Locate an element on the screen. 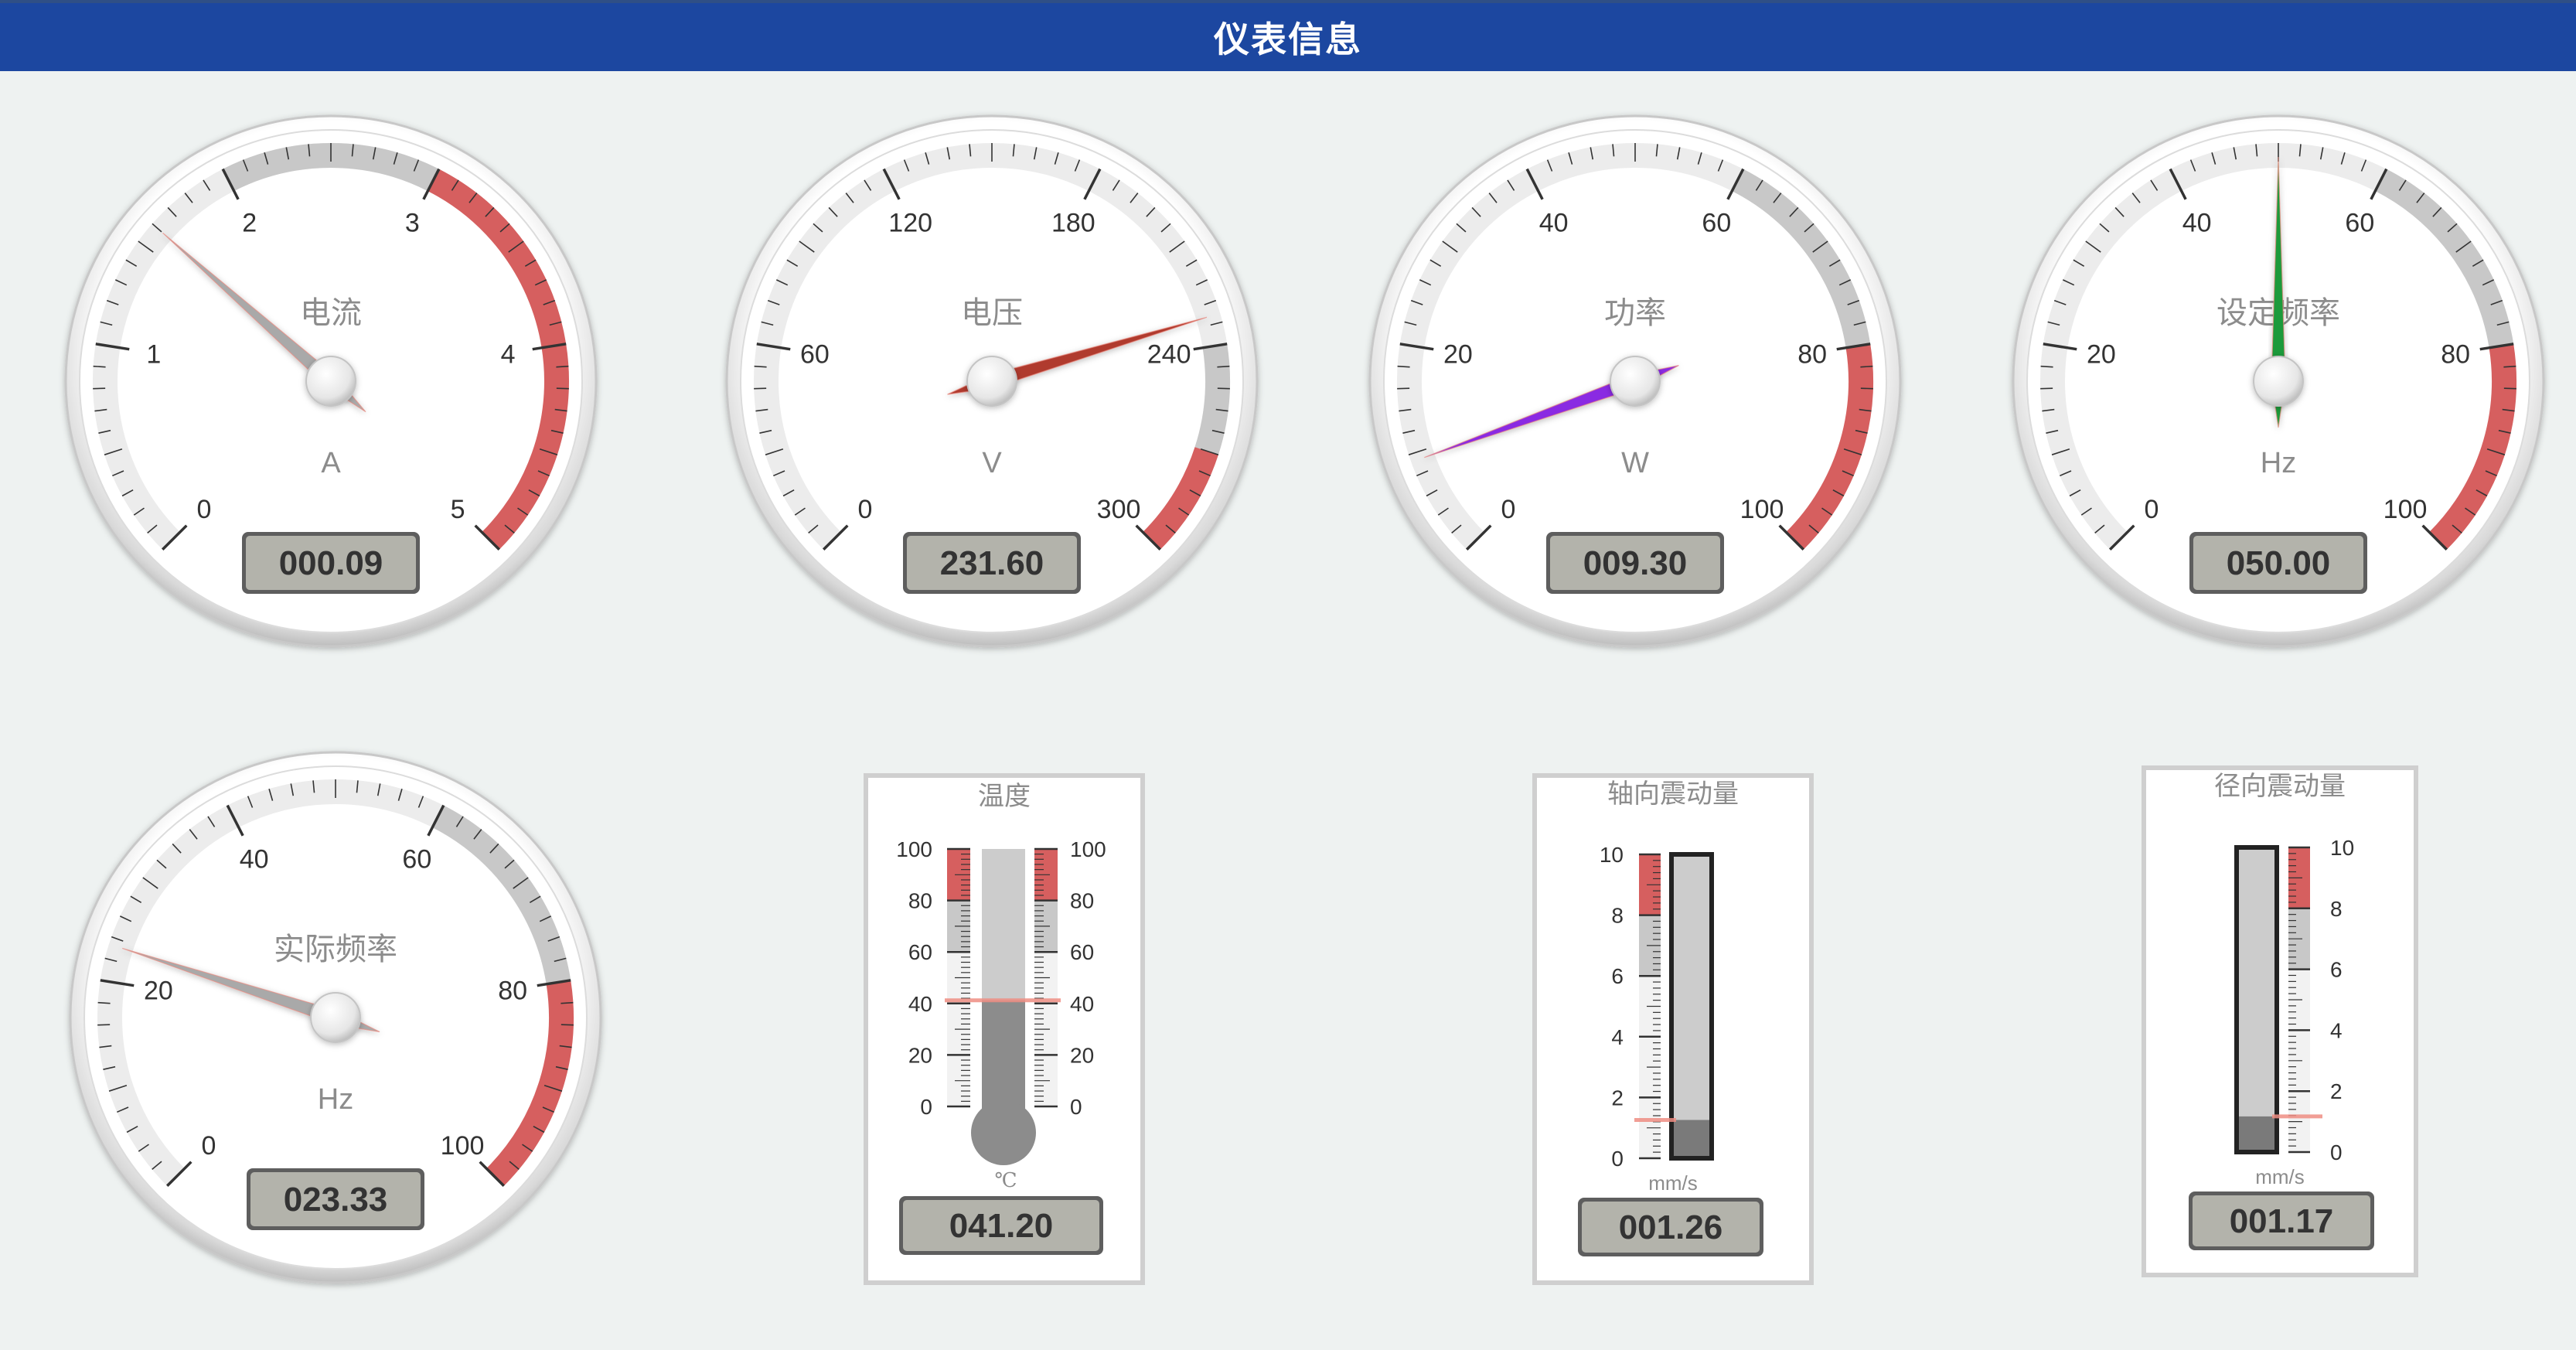  linear-bar is located at coordinates (2256, 999).